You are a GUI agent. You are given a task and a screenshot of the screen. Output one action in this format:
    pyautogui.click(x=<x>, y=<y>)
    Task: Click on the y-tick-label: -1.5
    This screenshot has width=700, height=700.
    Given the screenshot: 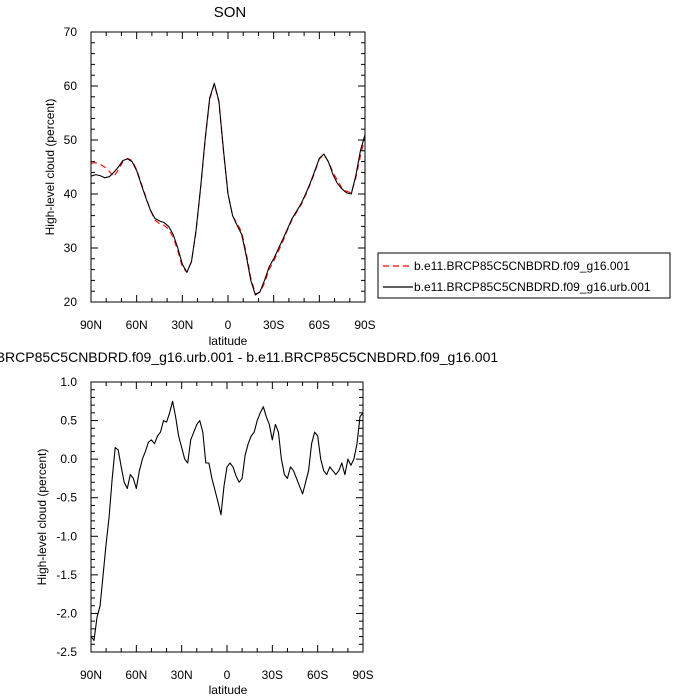 What is the action you would take?
    pyautogui.click(x=66, y=575)
    